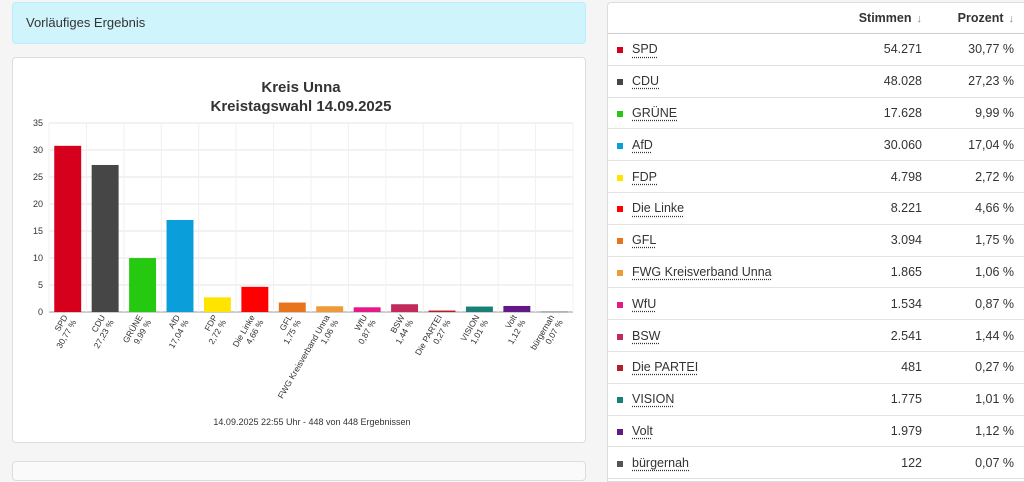 The height and width of the screenshot is (482, 1024). I want to click on y-tick-label: 15, so click(38, 231).